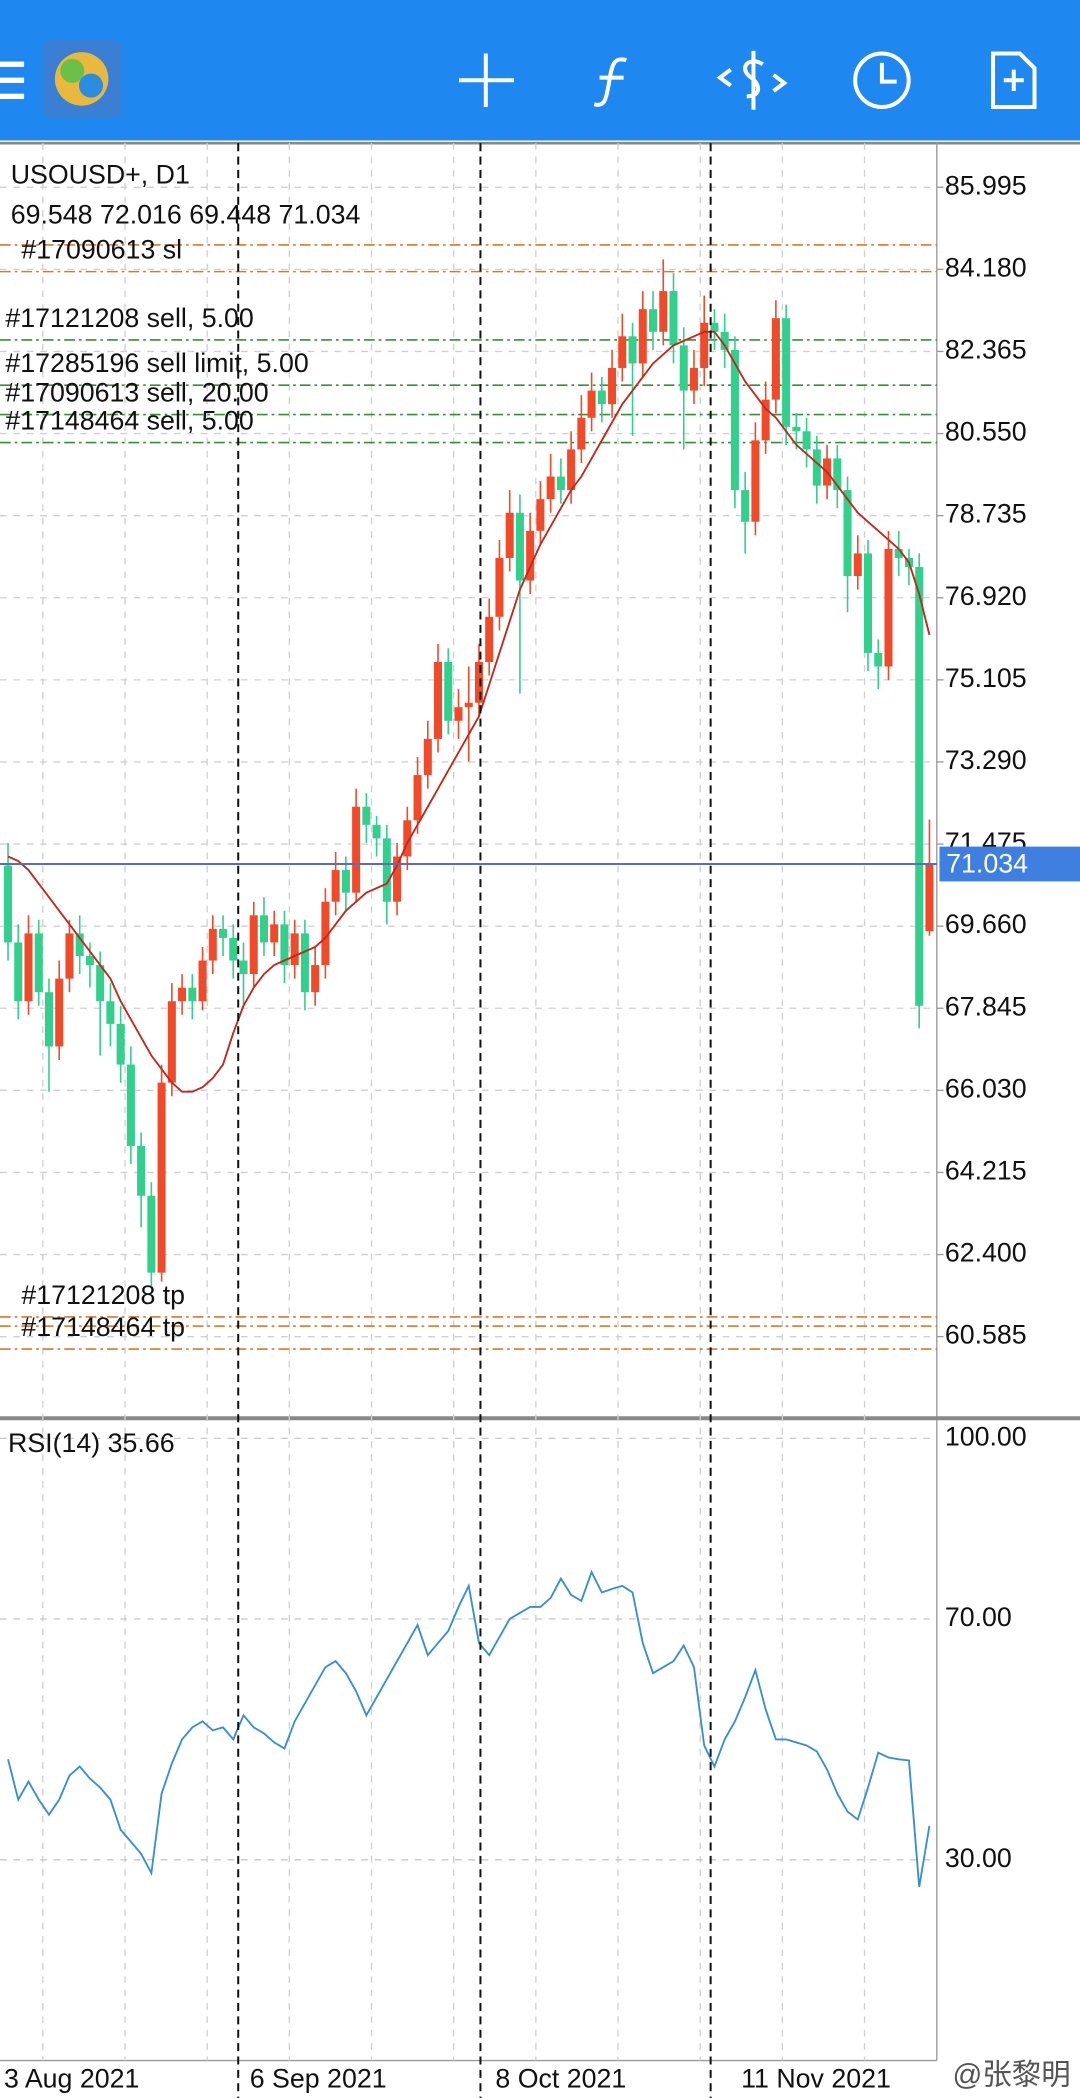 This screenshot has height=2098, width=1080. Describe the element at coordinates (71, 2079) in the screenshot. I see `x-tick-label: 3 Aug 2021` at that location.